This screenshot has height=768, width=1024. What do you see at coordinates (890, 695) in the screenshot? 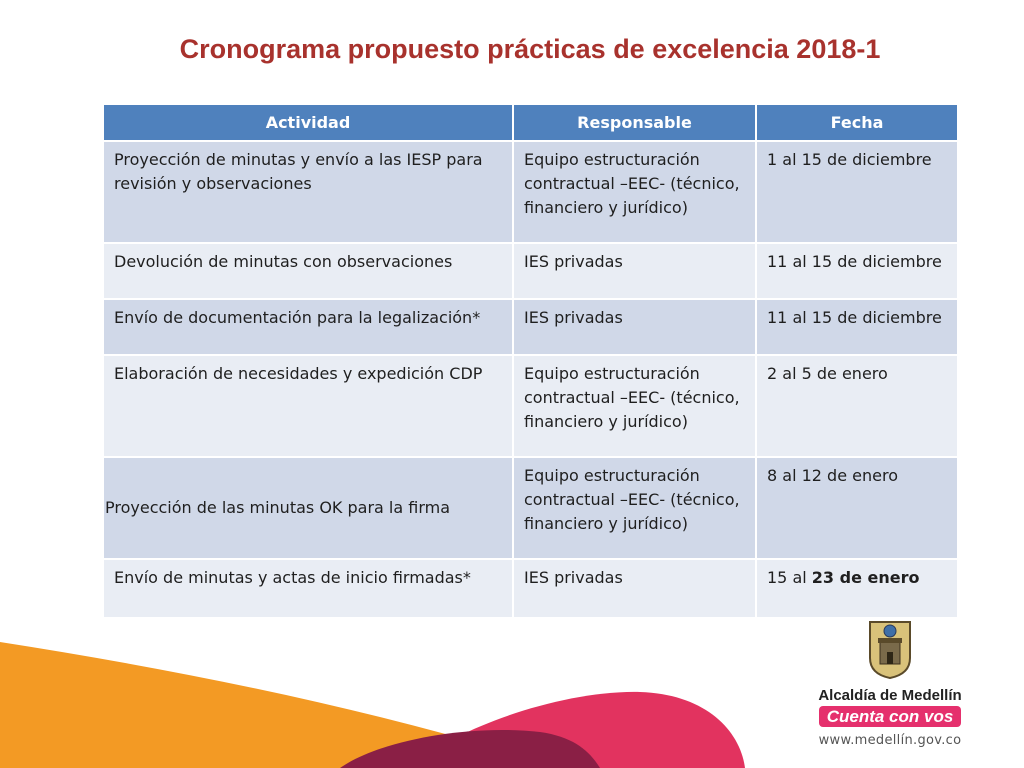
I see `org-name: Alcaldía de Medellín` at bounding box center [890, 695].